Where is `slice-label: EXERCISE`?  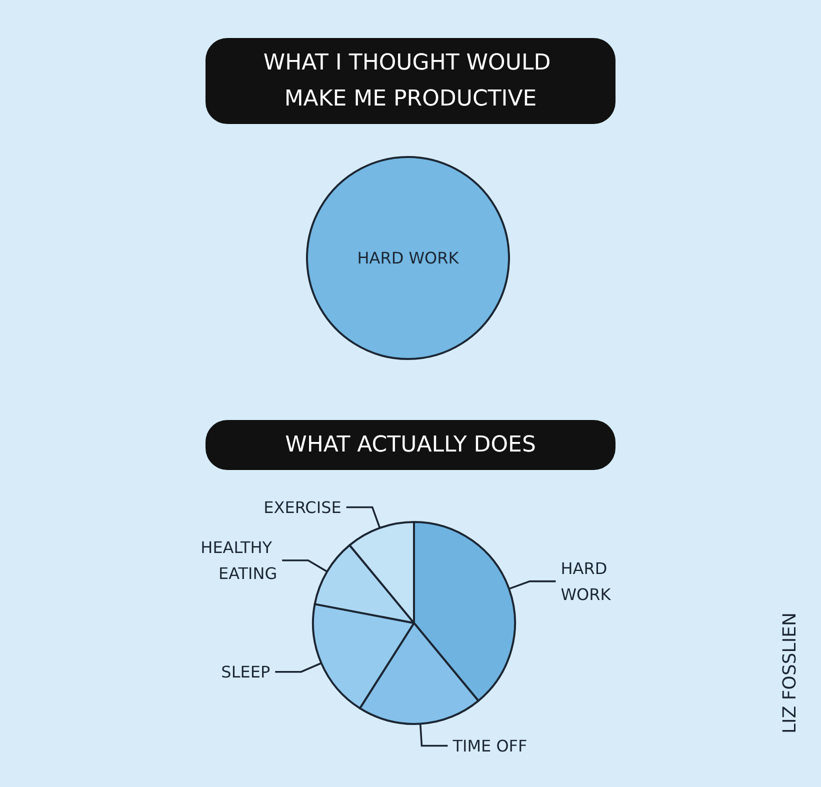
slice-label: EXERCISE is located at coordinates (303, 507).